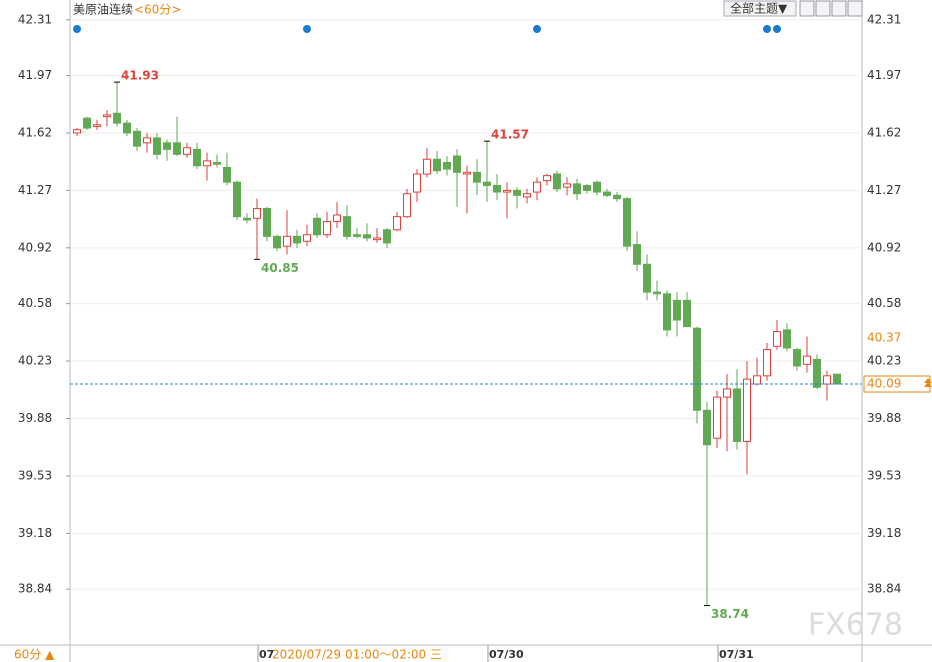 The width and height of the screenshot is (932, 662). What do you see at coordinates (266, 654) in the screenshot?
I see `x-tick-label: 07` at bounding box center [266, 654].